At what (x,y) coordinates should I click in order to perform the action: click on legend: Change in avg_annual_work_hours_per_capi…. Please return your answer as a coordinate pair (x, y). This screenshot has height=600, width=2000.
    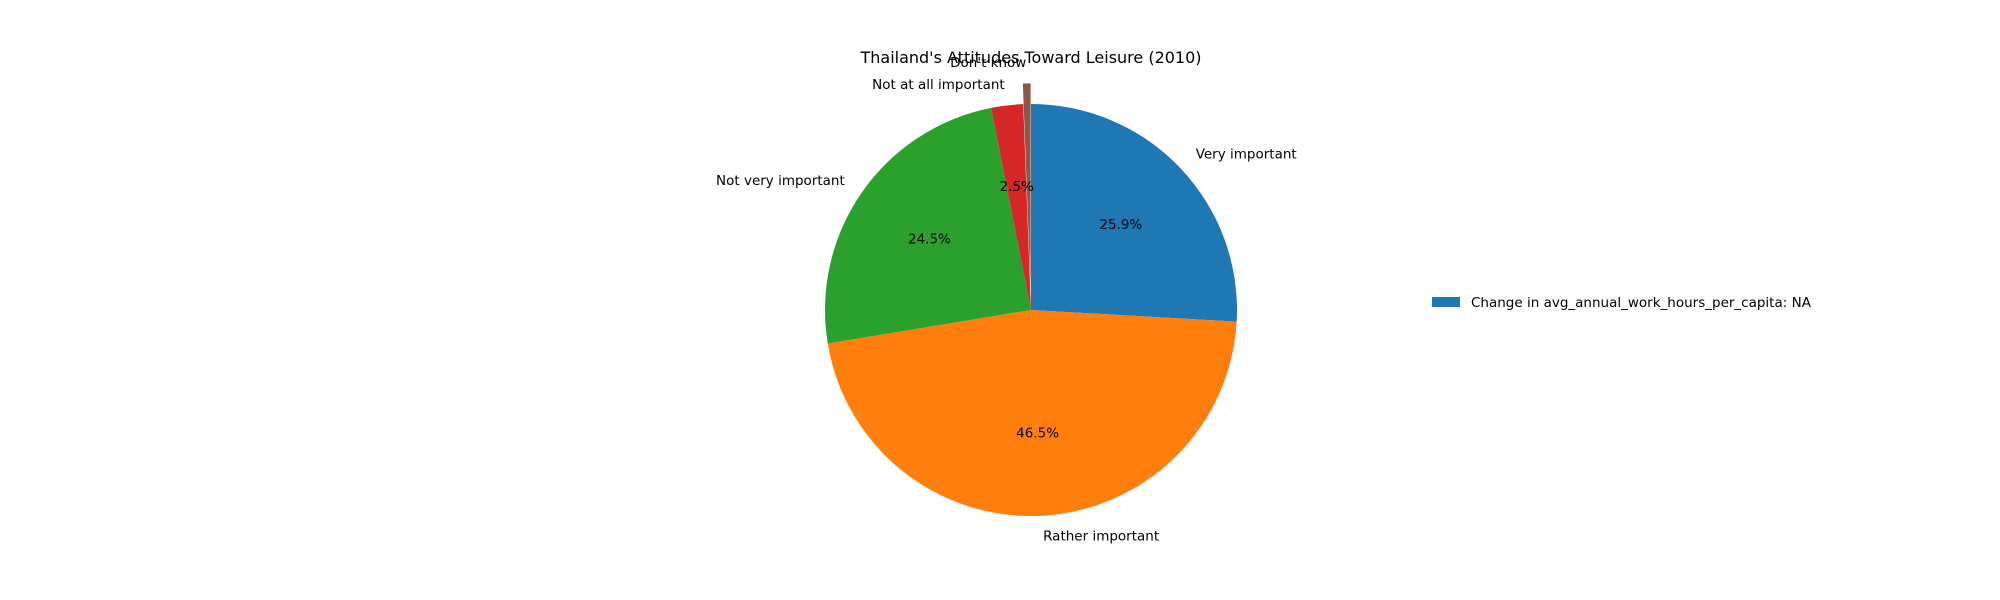
    Looking at the image, I should click on (1622, 303).